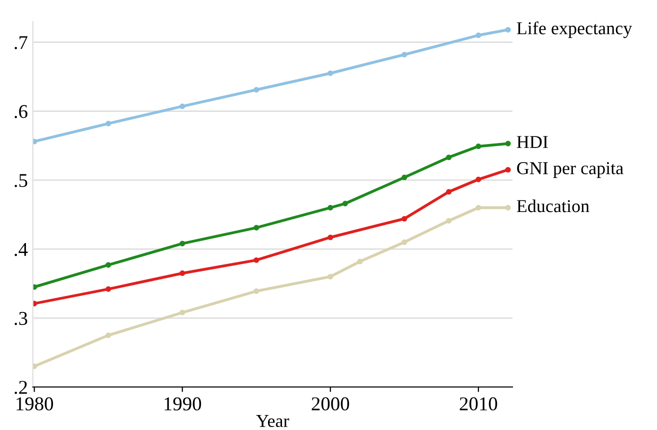 The width and height of the screenshot is (657, 430). I want to click on y-tick-label: .2, so click(20, 387).